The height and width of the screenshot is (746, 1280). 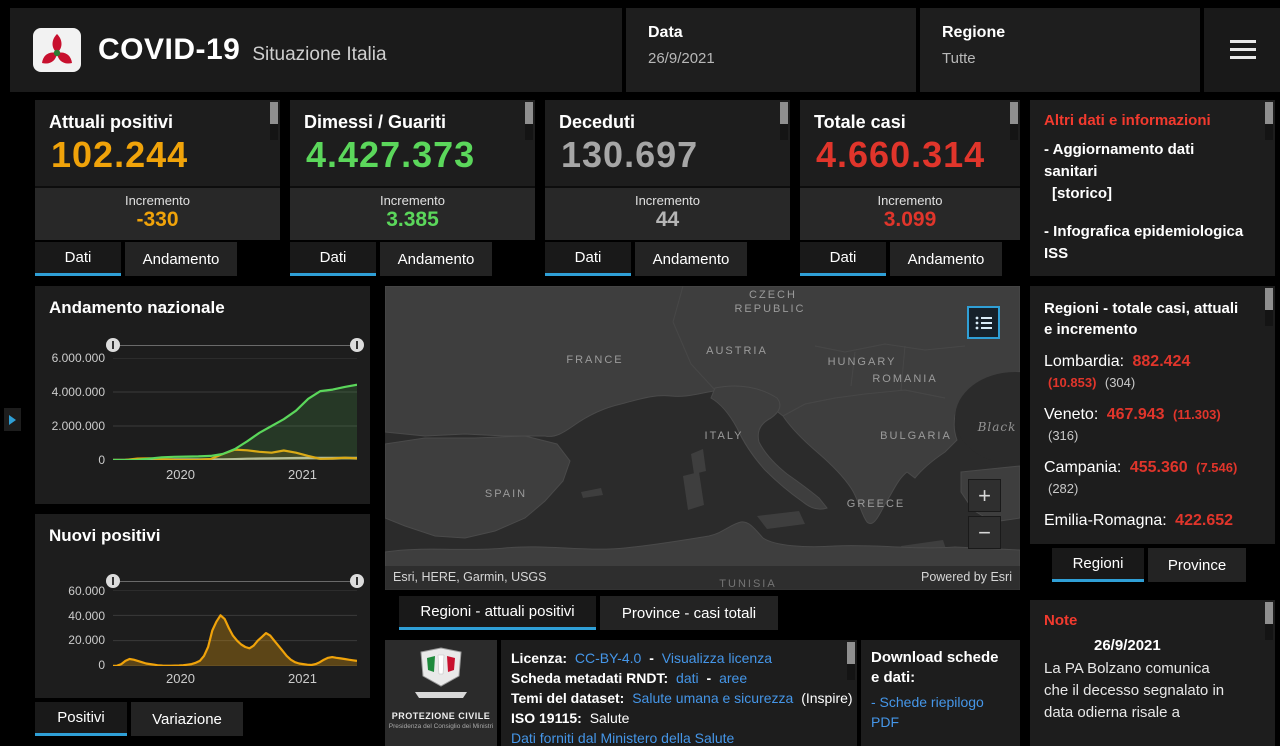 What do you see at coordinates (1161, 361) in the screenshot?
I see `region-total: 882.424` at bounding box center [1161, 361].